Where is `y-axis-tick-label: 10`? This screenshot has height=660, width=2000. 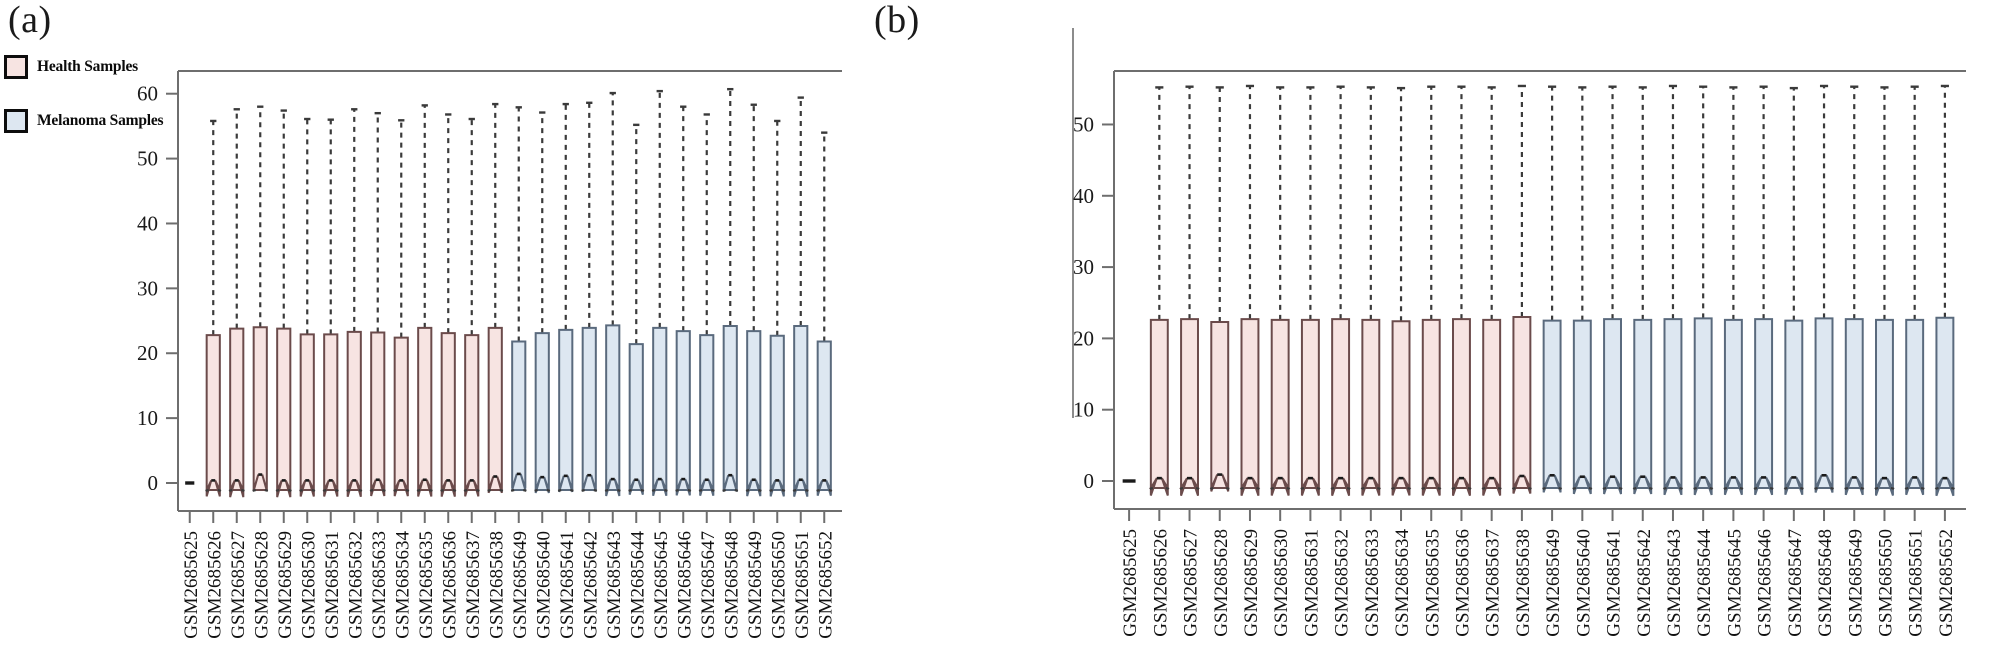 y-axis-tick-label: 10 is located at coordinates (147, 418).